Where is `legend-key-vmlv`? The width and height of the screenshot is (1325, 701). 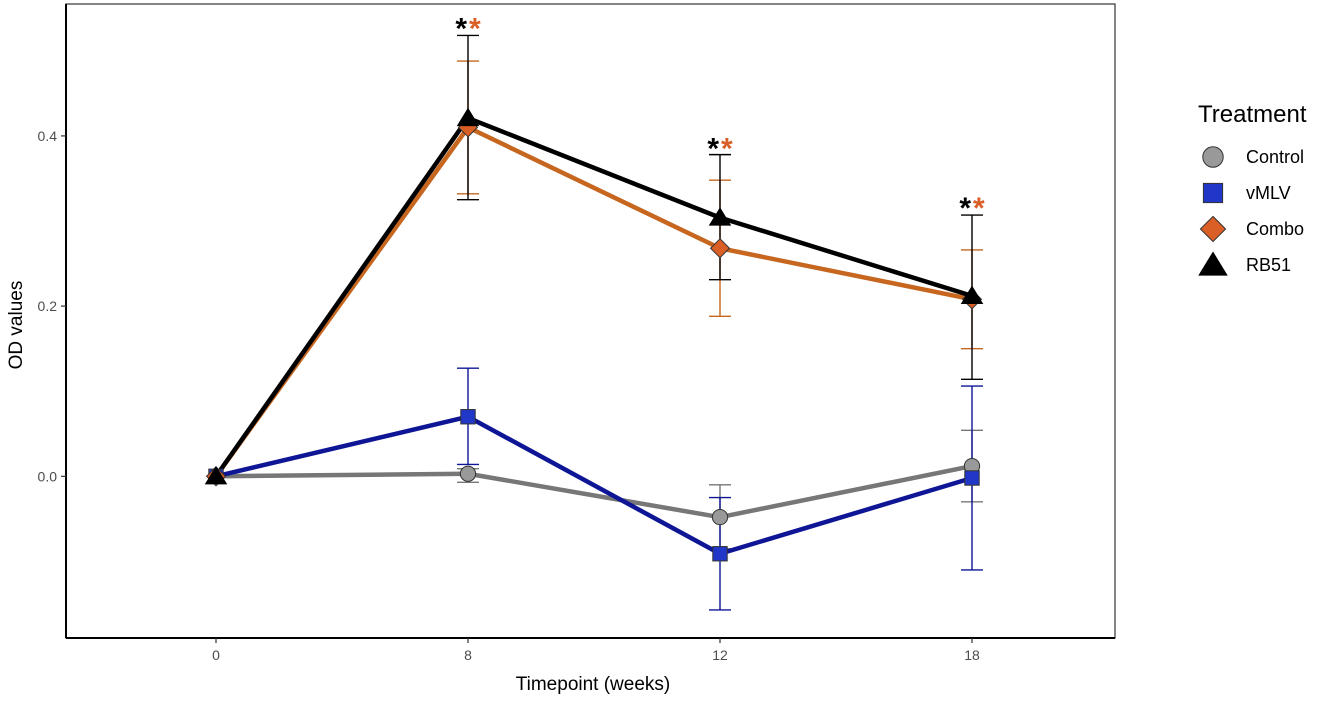 legend-key-vmlv is located at coordinates (1213, 193).